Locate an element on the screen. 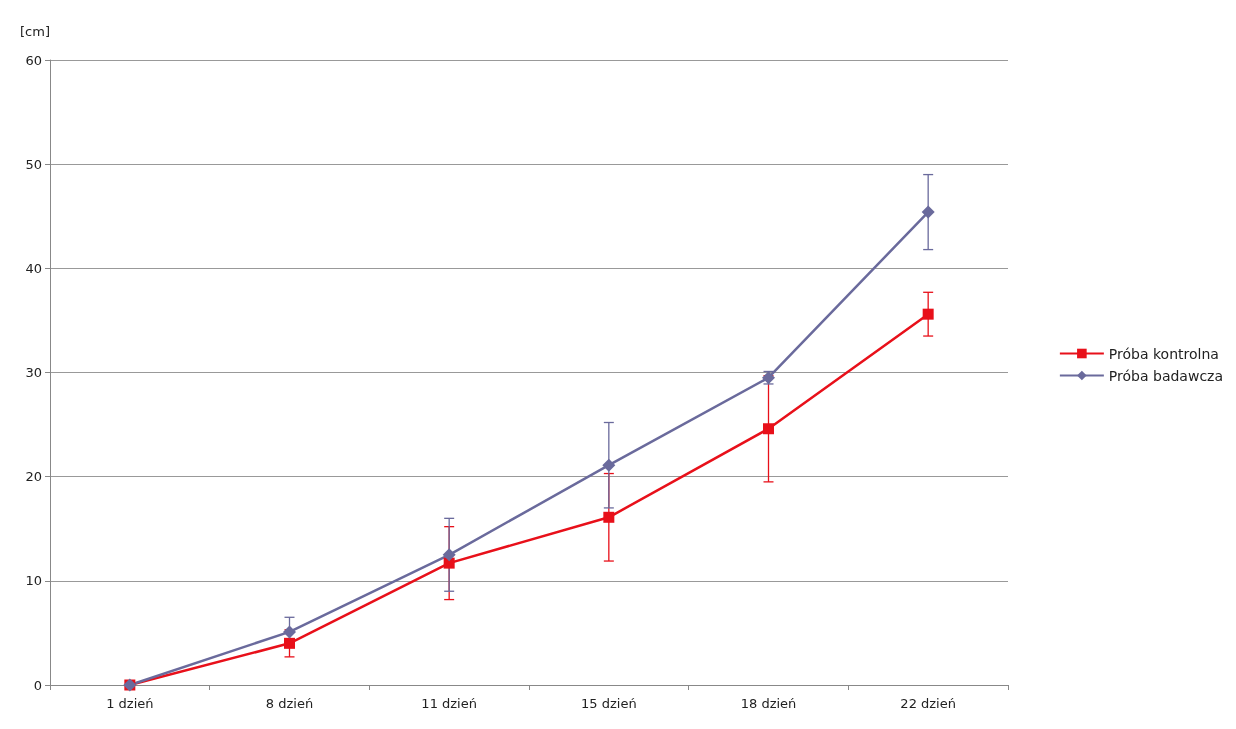 The height and width of the screenshot is (729, 1236). x-tick-label: 11 dzień is located at coordinates (449, 703).